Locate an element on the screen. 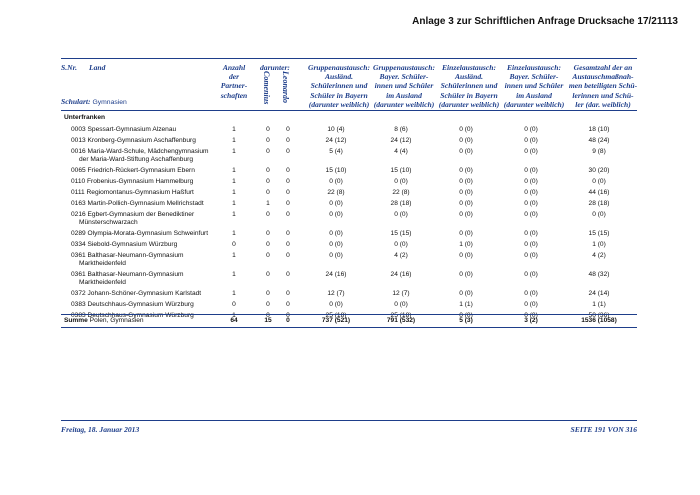 The image size is (700, 495). gruppen-ausl-value: 15 (10) is located at coordinates (336, 170).